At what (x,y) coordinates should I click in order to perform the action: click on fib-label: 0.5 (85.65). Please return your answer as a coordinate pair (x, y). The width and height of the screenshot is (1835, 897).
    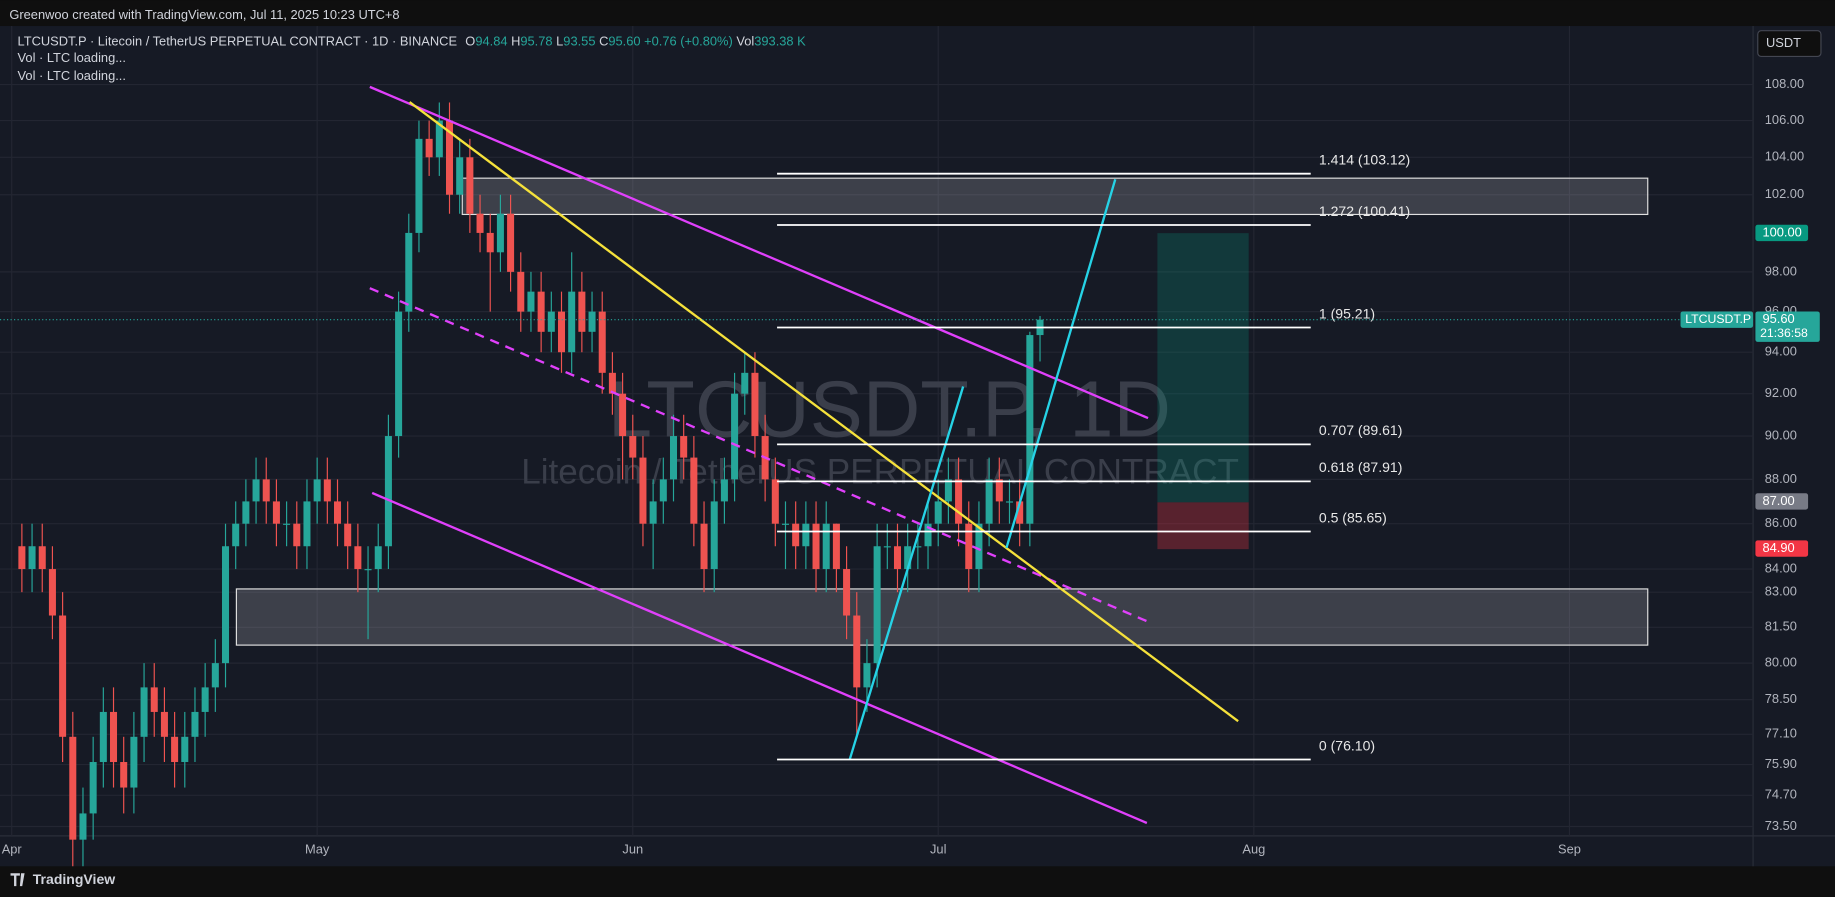
    Looking at the image, I should click on (1353, 517).